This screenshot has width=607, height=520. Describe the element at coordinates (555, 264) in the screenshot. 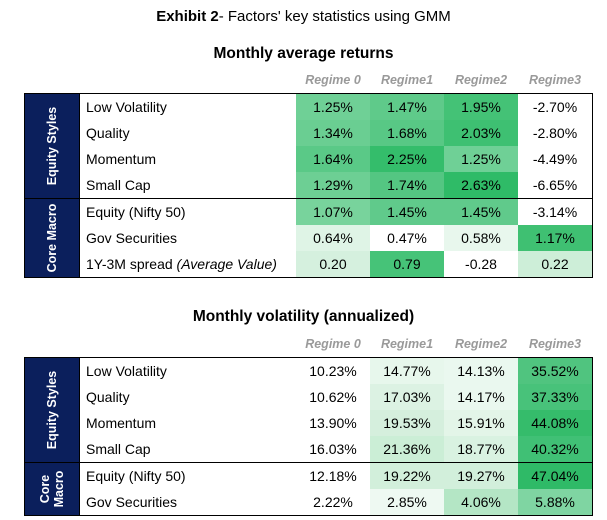

I see `value-cell: 0.22` at that location.